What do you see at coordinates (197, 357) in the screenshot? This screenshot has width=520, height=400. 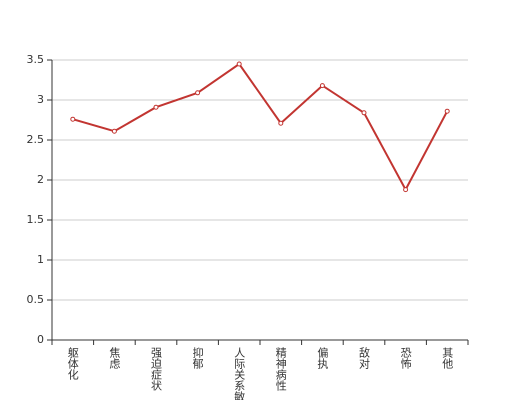 I see `x-tick-label: 抑郁` at bounding box center [197, 357].